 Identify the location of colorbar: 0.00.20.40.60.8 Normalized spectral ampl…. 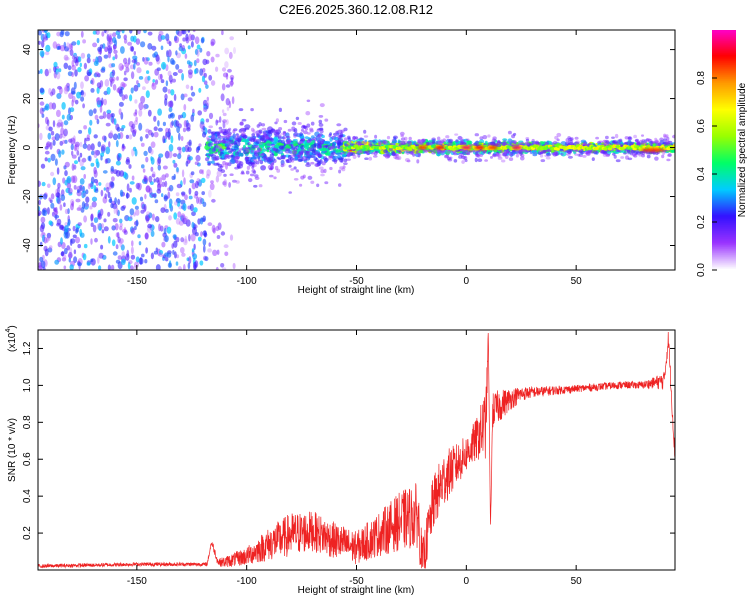
(722, 153).